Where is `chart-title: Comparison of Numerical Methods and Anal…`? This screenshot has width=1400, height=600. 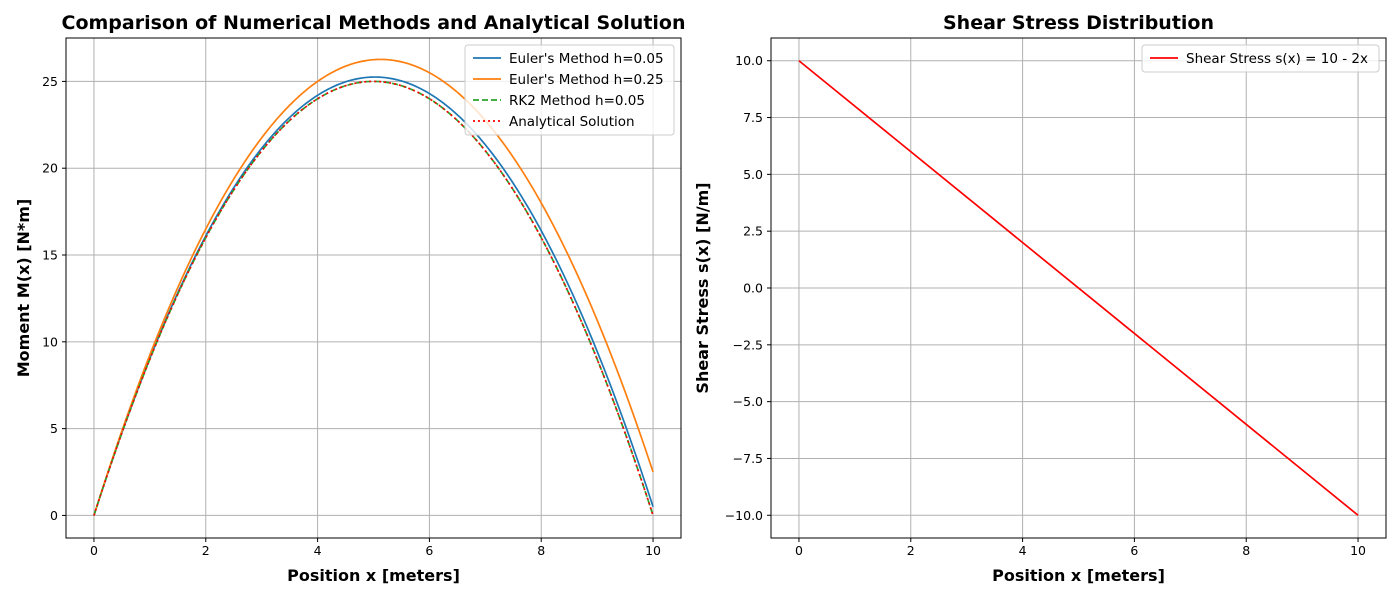 chart-title: Comparison of Numerical Methods and Anal… is located at coordinates (374, 23).